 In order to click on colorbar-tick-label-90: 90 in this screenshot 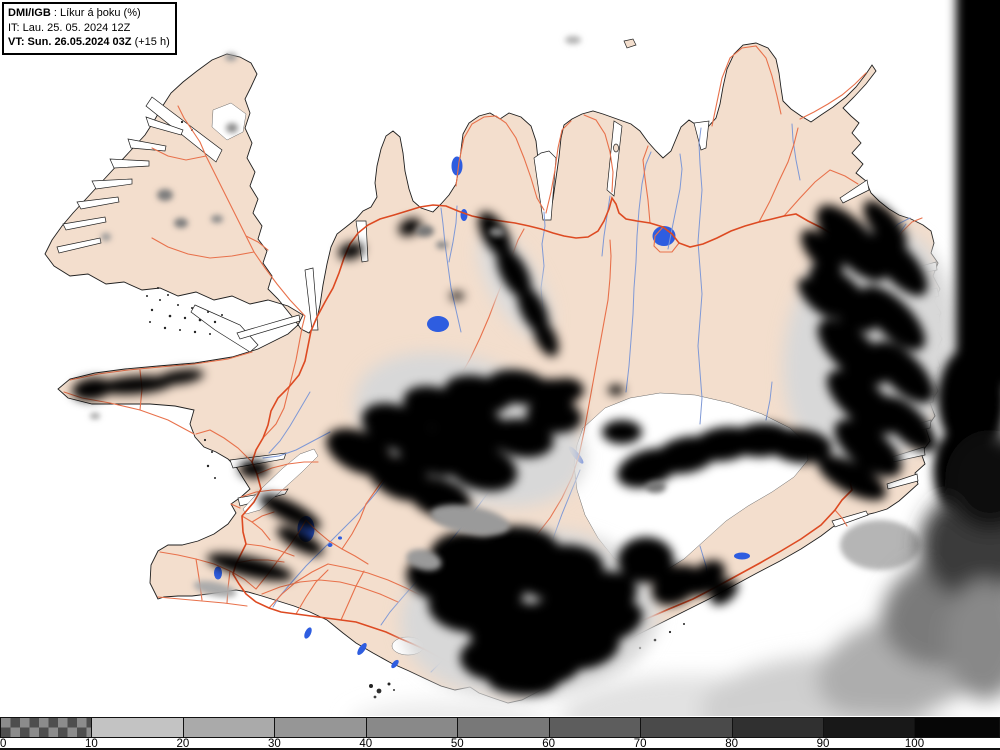, I will do `click(823, 744)`.